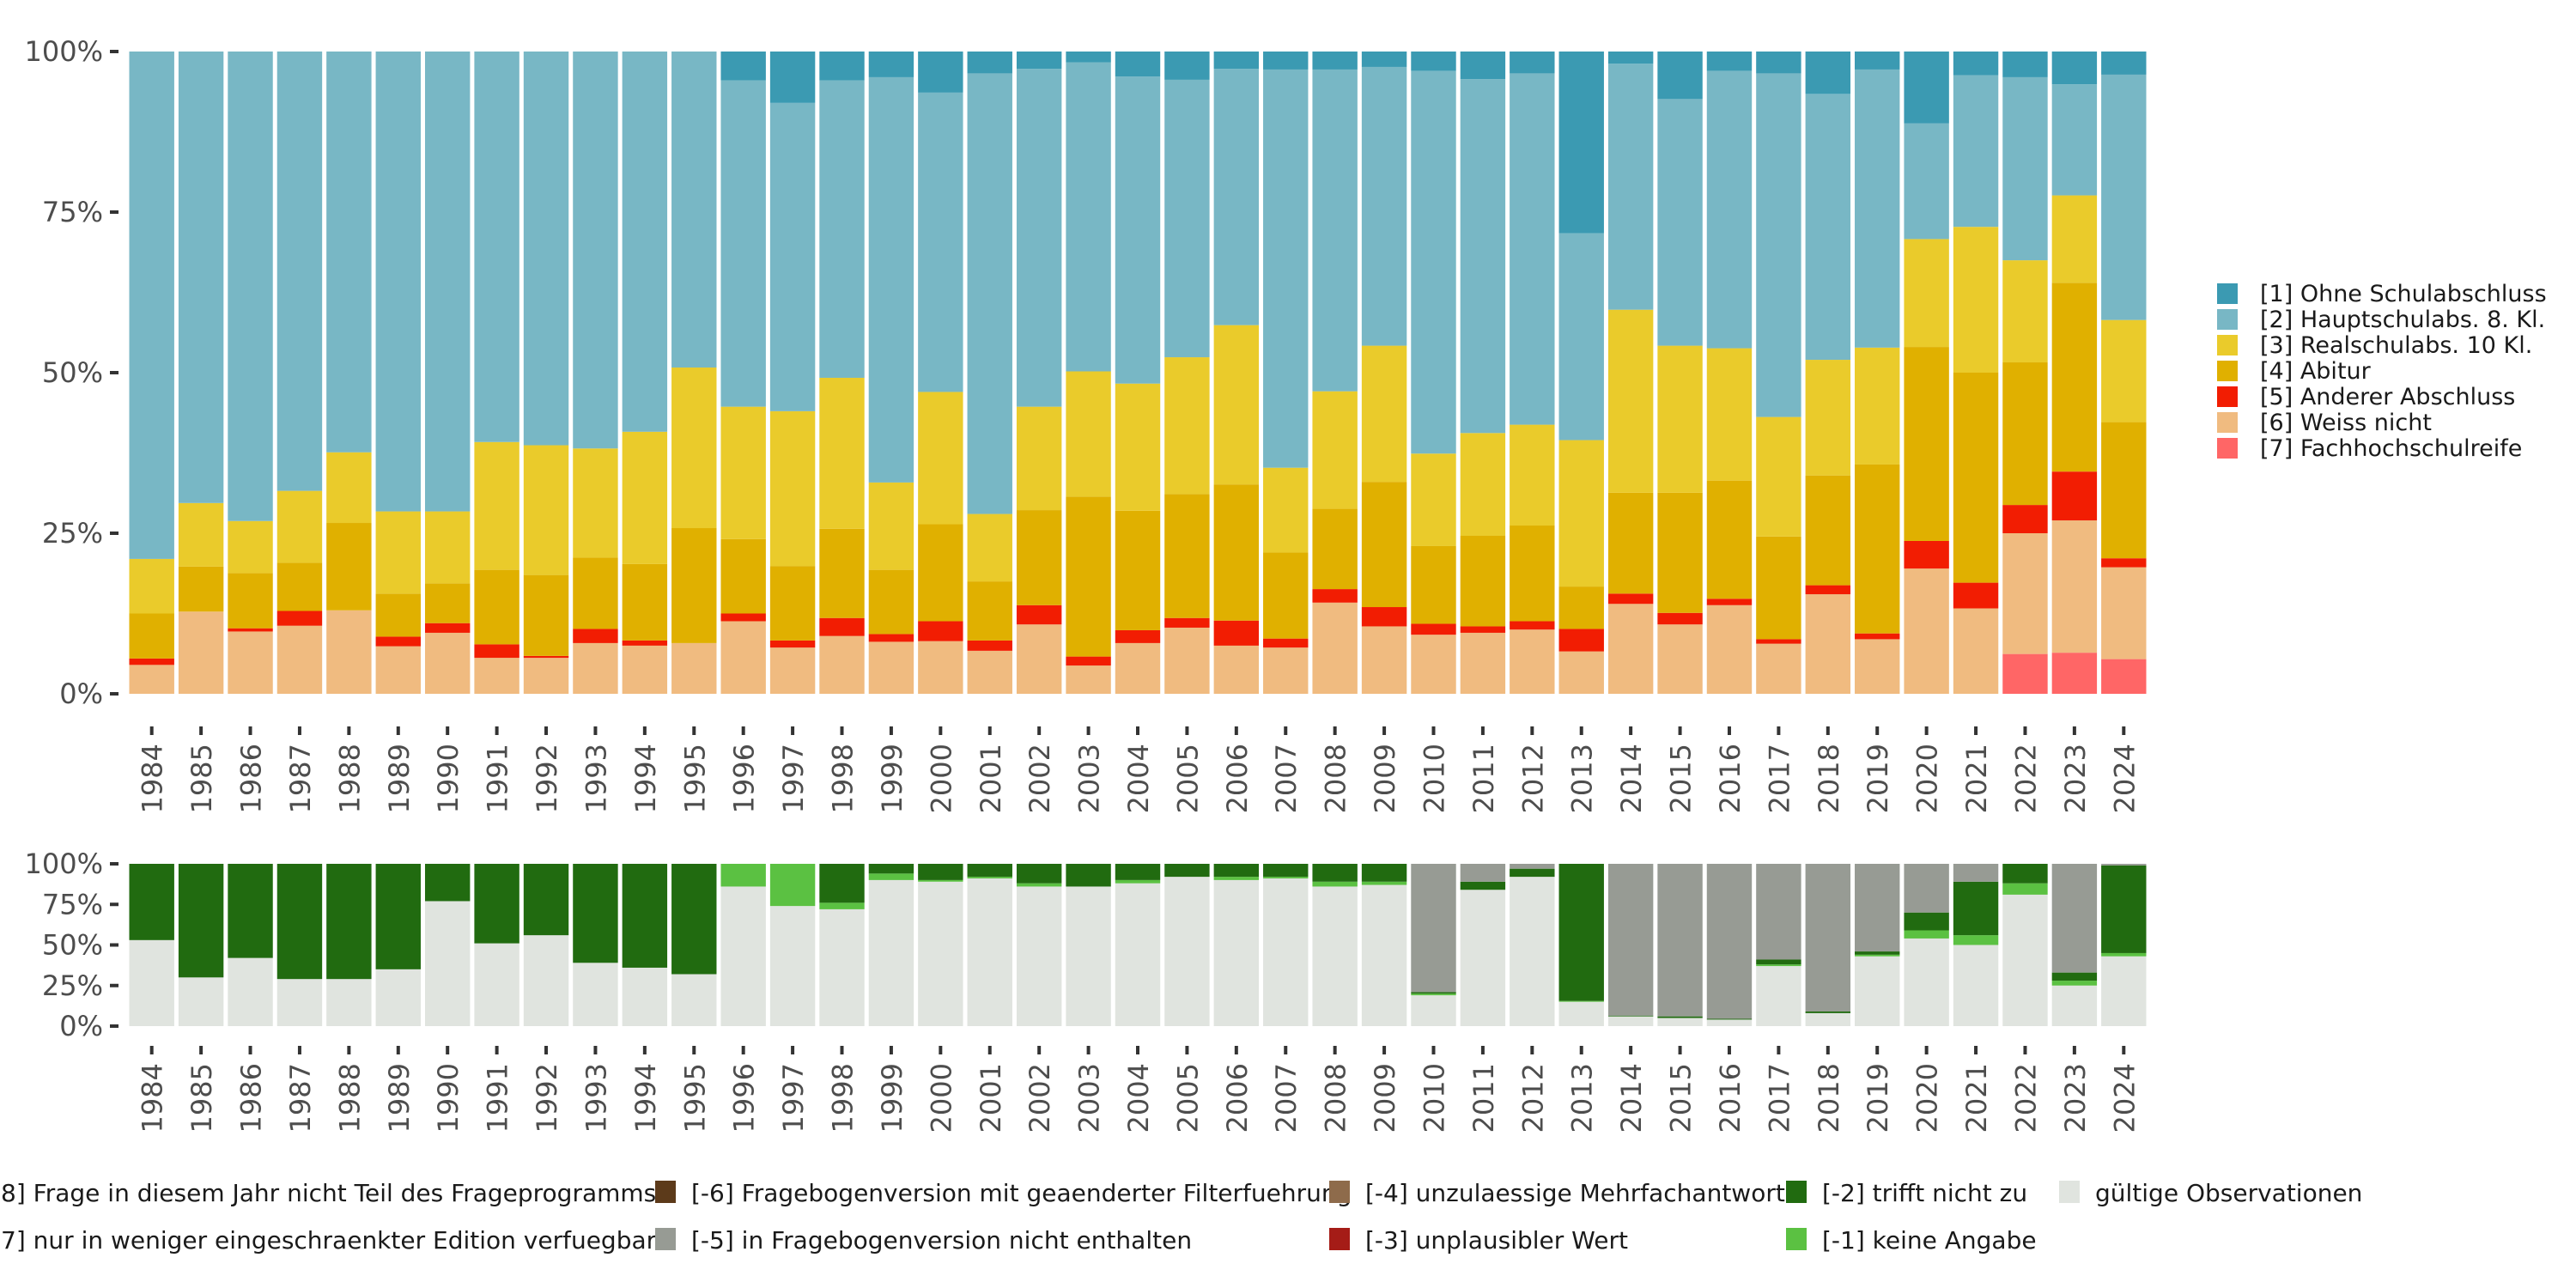 This screenshot has width=2576, height=1288. What do you see at coordinates (1926, 631) in the screenshot?
I see `bar-segment-2020-s1` at bounding box center [1926, 631].